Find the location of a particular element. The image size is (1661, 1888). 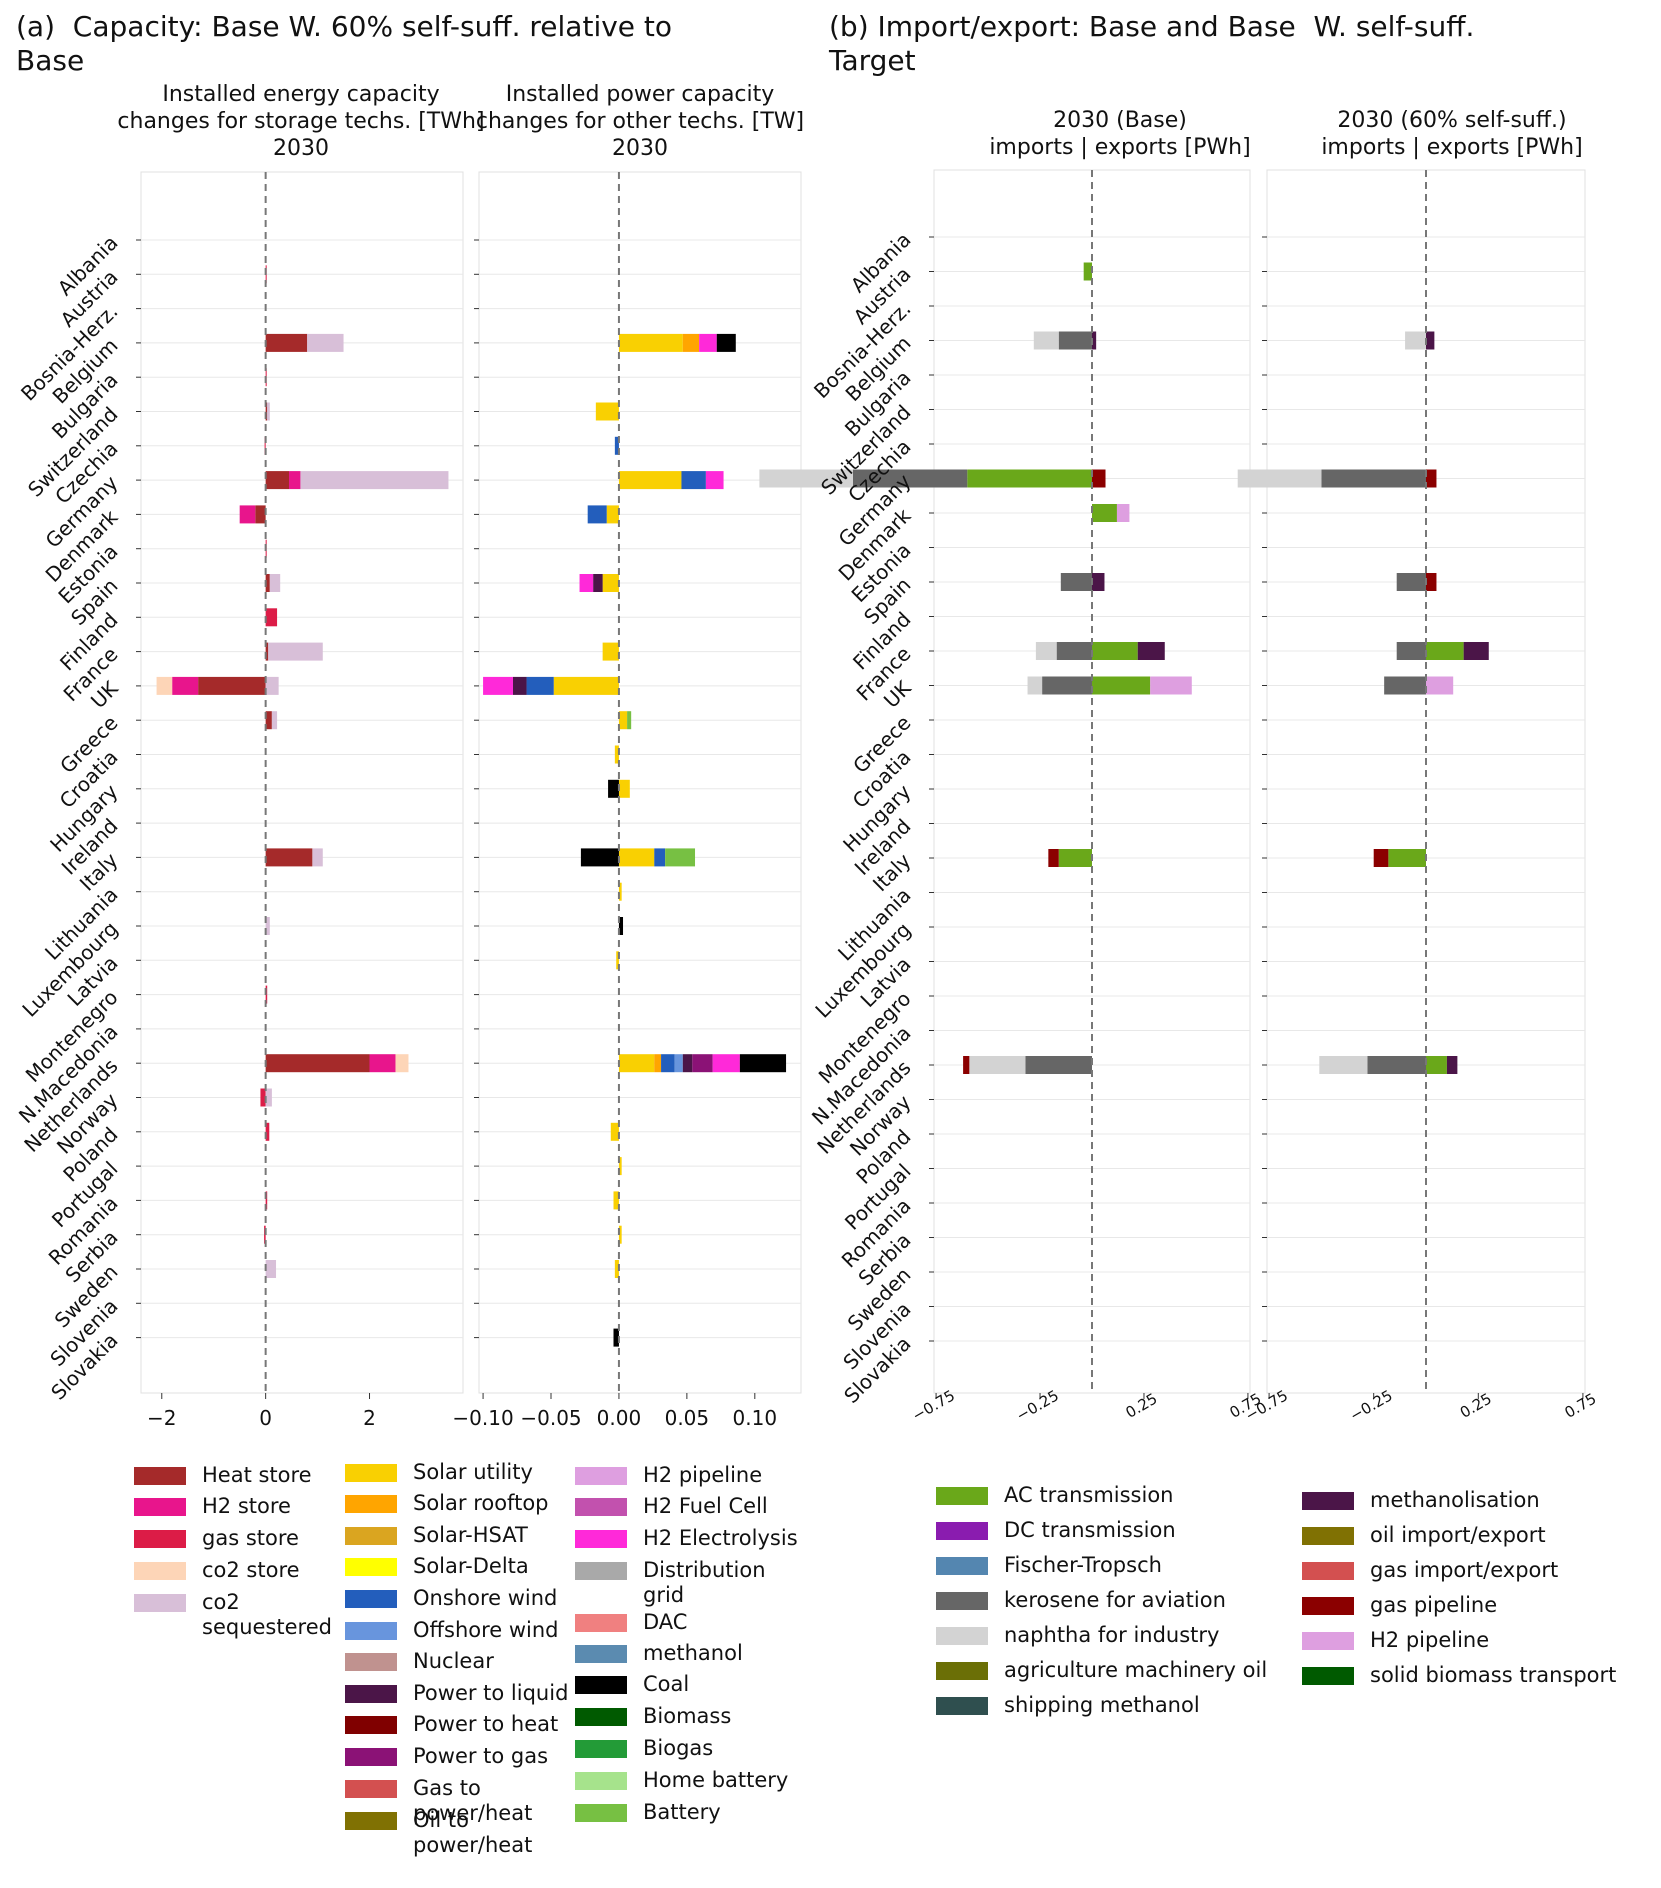

plot-frame is located at coordinates (640, 782).